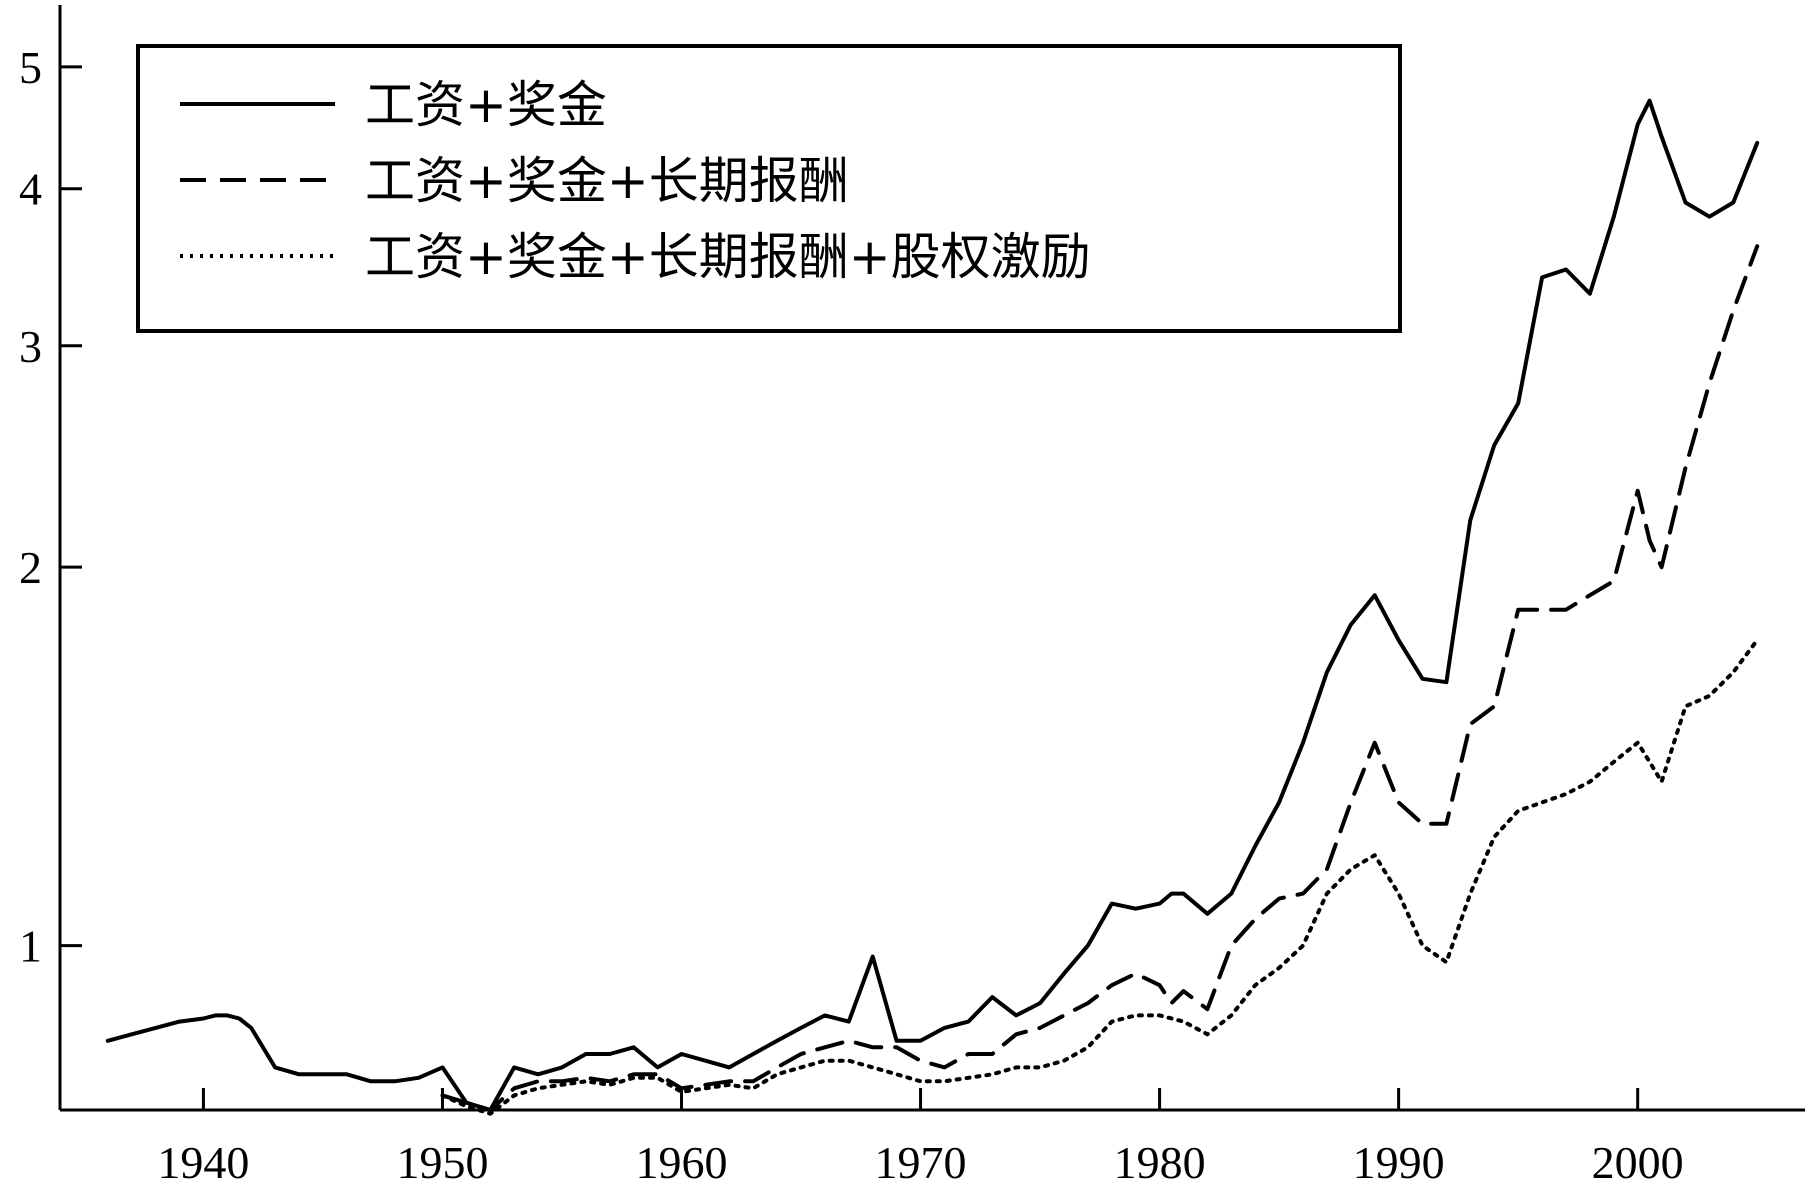 This screenshot has height=1191, width=1810. I want to click on x-tick-label: 1980, so click(1160, 1162).